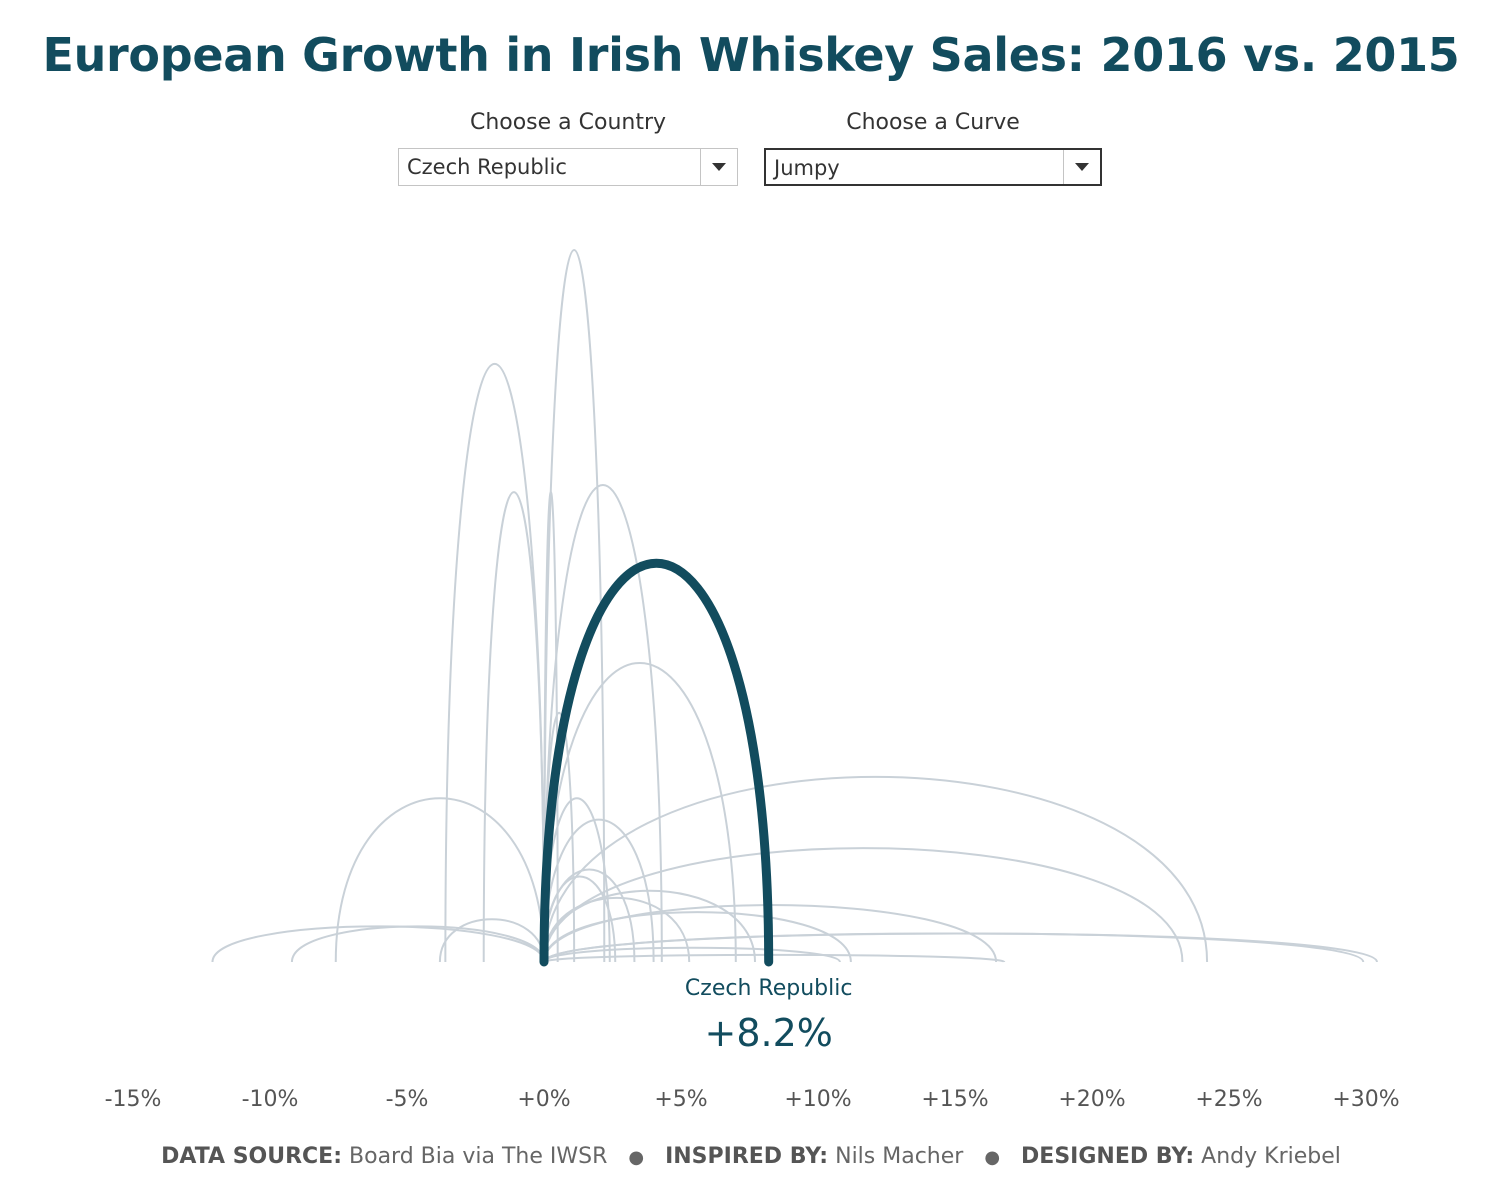  I want to click on x-tick-label: -10%, so click(270, 1099).